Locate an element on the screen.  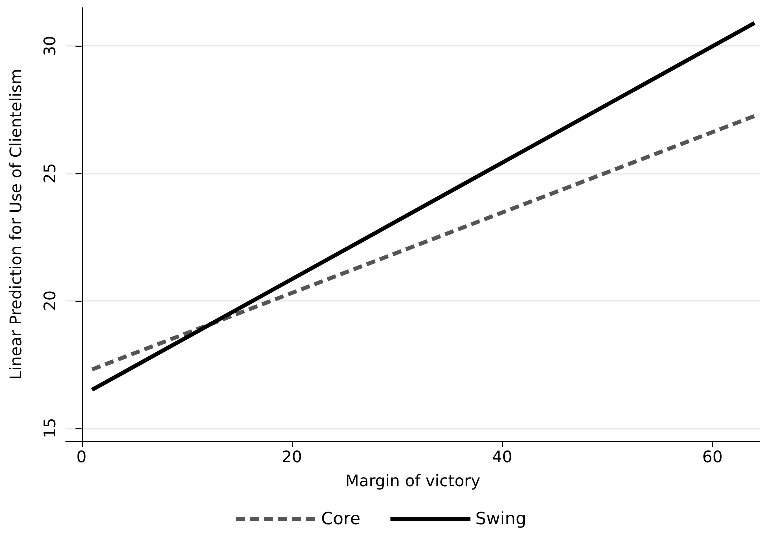
y-tick-label: 25 is located at coordinates (50, 173).